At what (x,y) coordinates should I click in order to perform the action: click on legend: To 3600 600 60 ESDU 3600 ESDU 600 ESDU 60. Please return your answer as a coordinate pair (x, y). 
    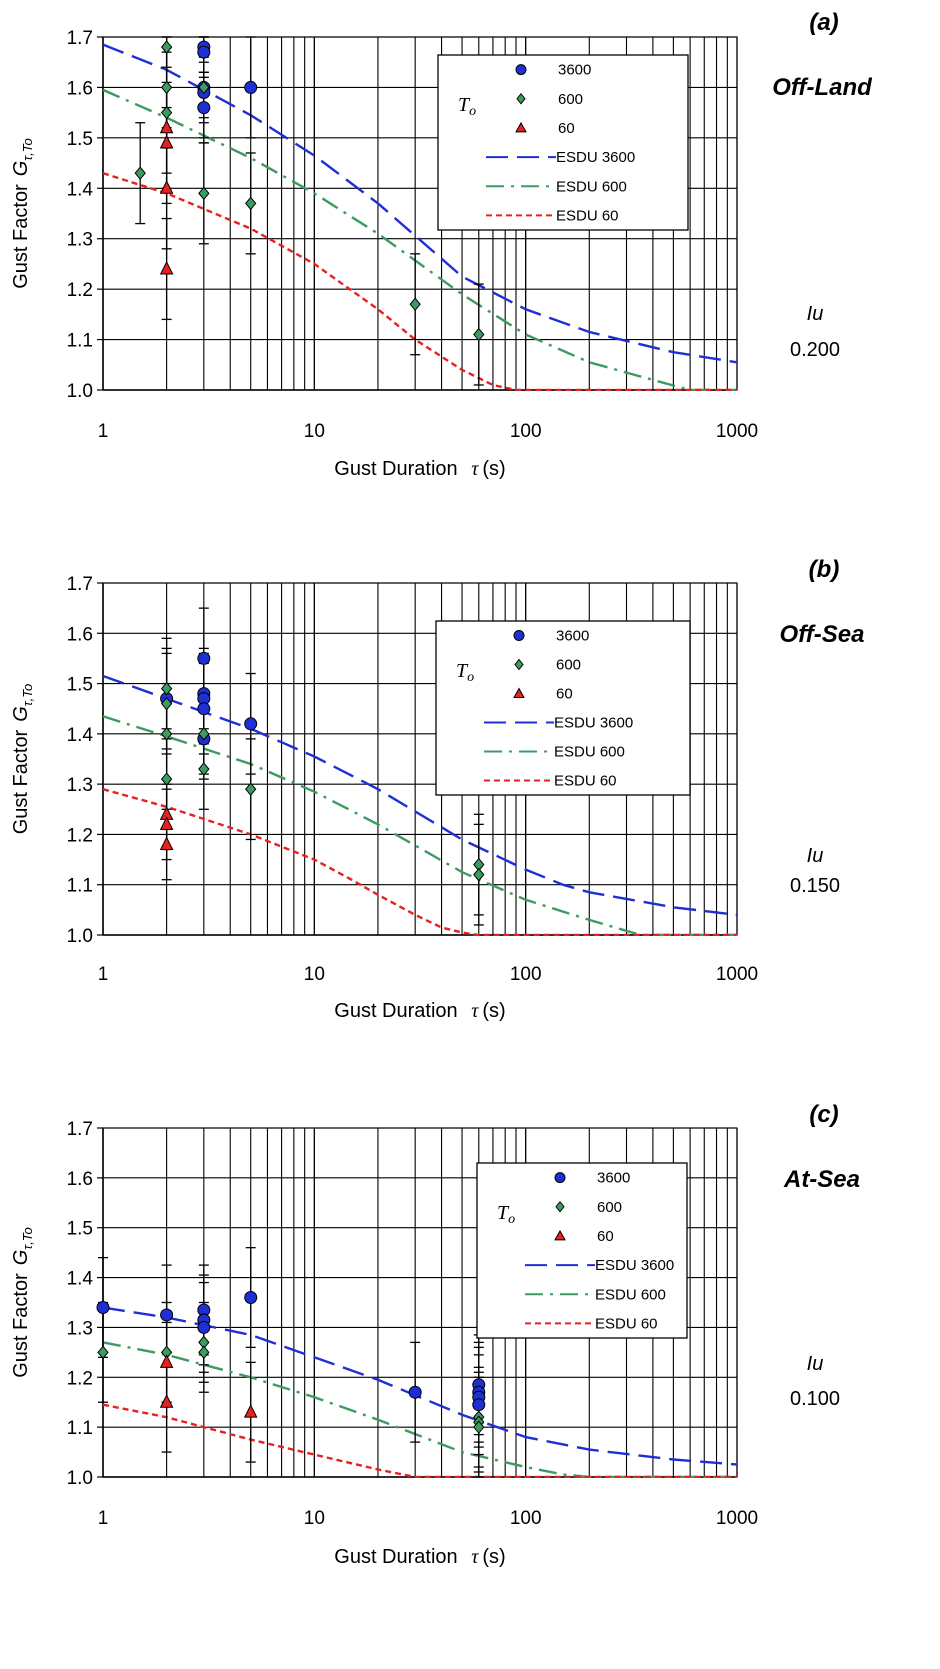
    Looking at the image, I should click on (563, 708).